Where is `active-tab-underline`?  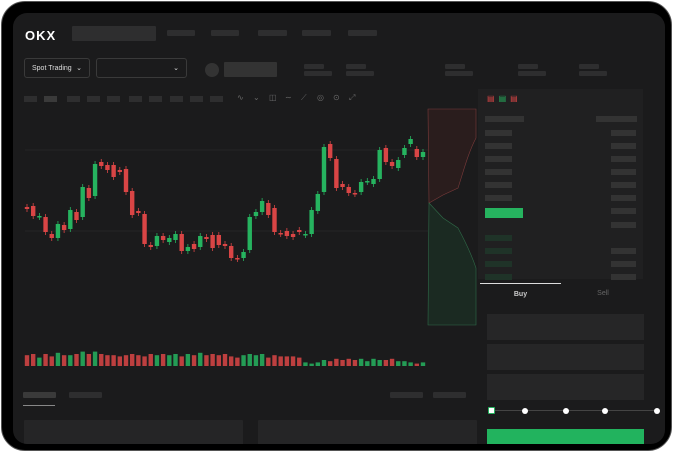 active-tab-underline is located at coordinates (39, 405).